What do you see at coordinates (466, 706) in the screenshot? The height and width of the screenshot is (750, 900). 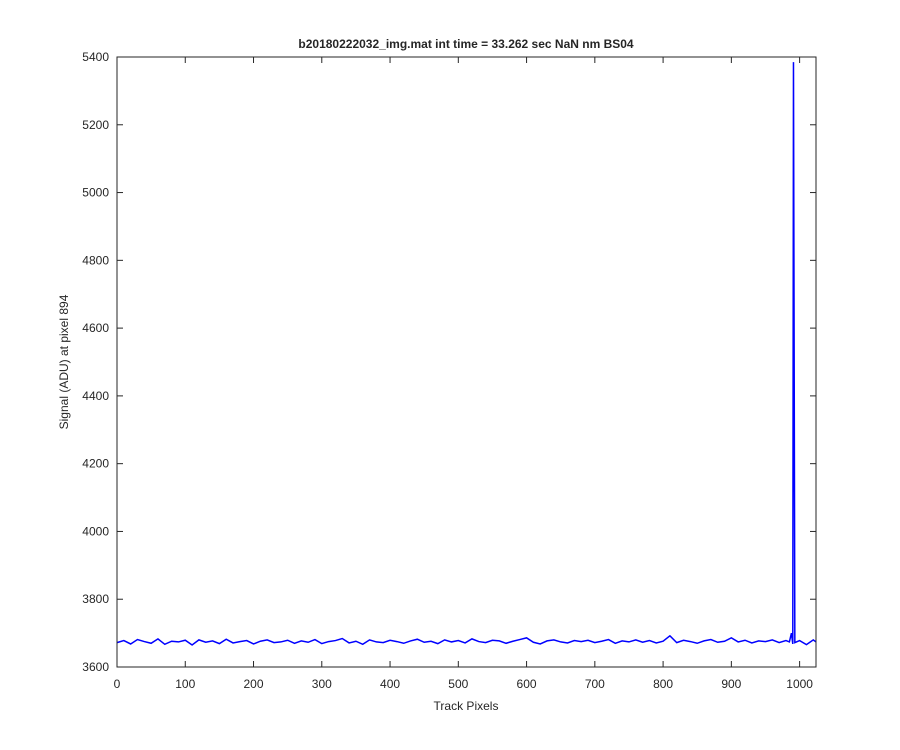 I see `x-axis-label: Track Pixels` at bounding box center [466, 706].